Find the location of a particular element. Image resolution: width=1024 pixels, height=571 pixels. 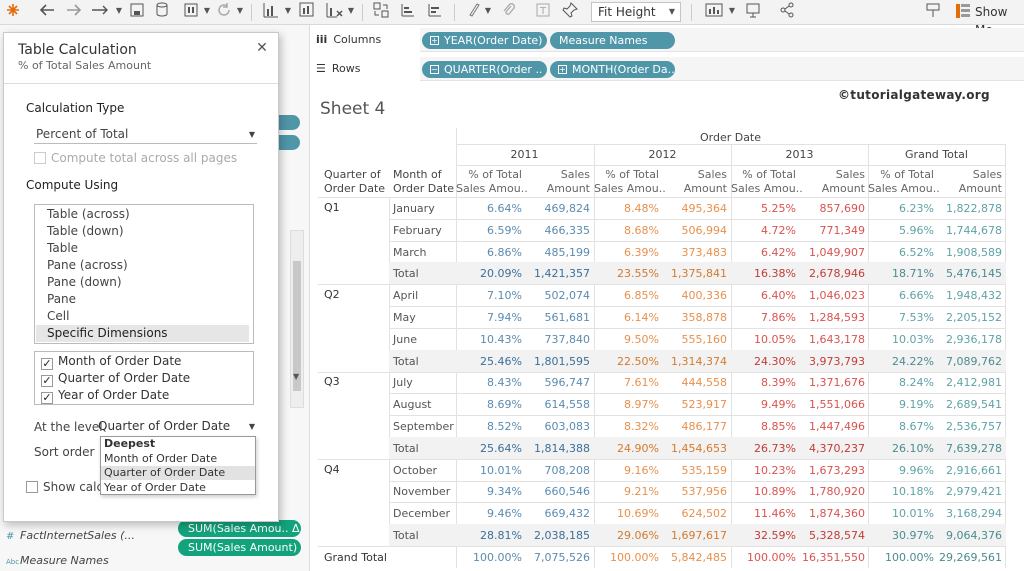

table-cell: 4,370,237 is located at coordinates (837, 448).